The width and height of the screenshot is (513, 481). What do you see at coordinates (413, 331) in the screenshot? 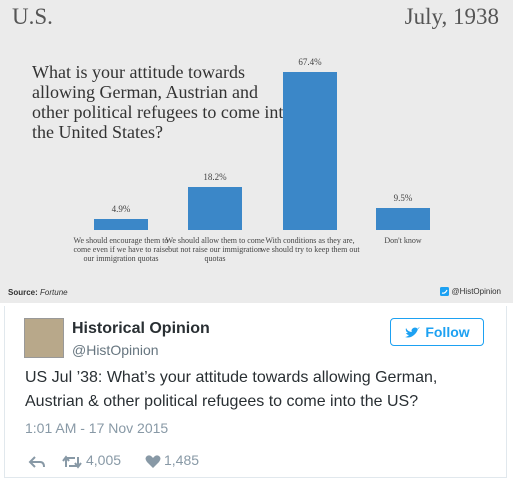
I see `bird-icon` at bounding box center [413, 331].